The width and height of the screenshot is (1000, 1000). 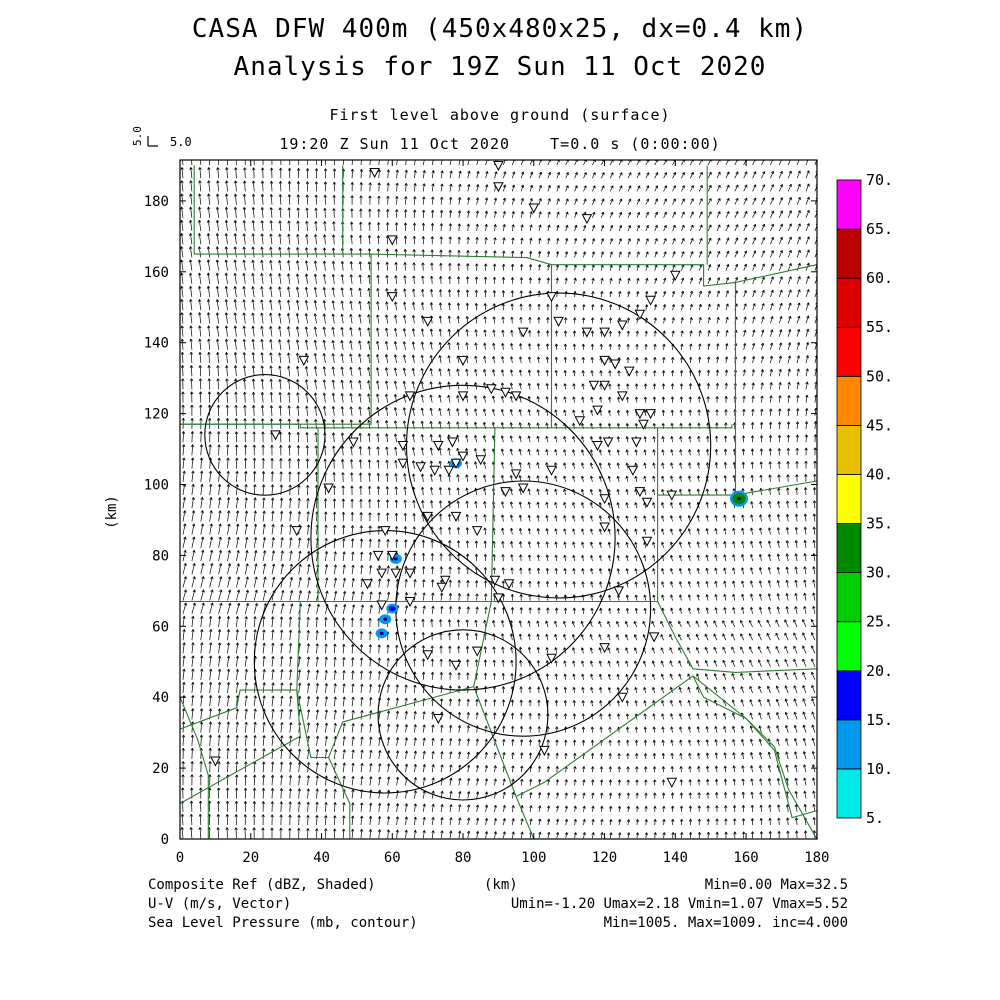 What do you see at coordinates (879, 278) in the screenshot?
I see `colorbar-label-11: 60.` at bounding box center [879, 278].